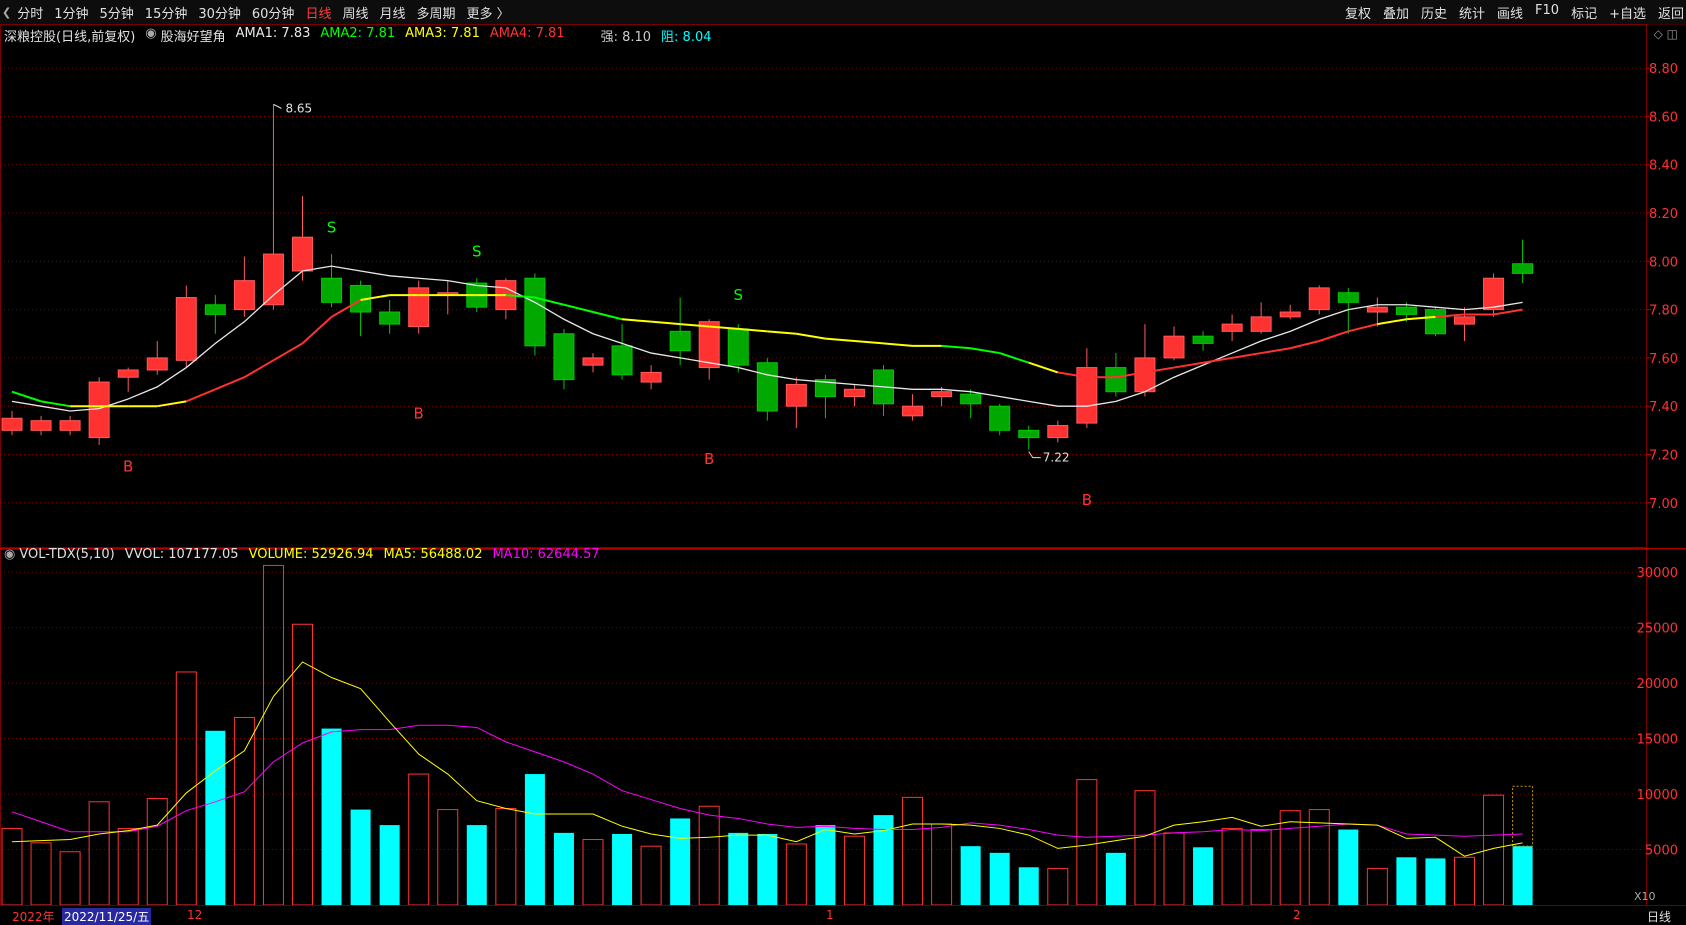 The width and height of the screenshot is (1686, 925). What do you see at coordinates (1584, 14) in the screenshot?
I see `mark-button: 标记` at bounding box center [1584, 14].